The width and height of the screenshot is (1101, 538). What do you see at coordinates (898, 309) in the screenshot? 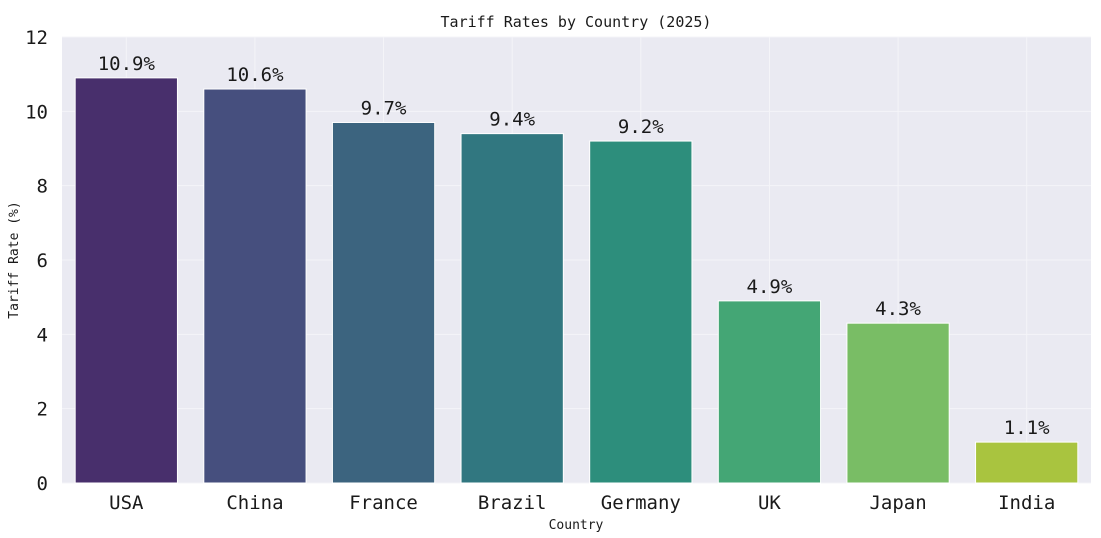
I see `data-label-japan: 4.3%` at bounding box center [898, 309].